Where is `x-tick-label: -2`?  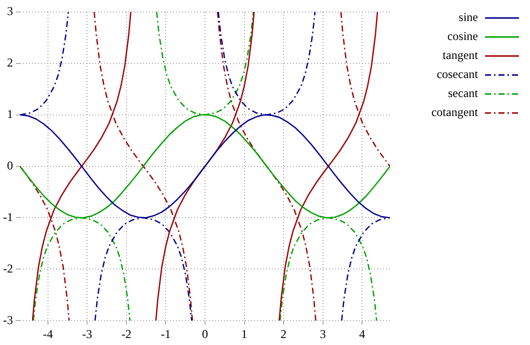 x-tick-label: -2 is located at coordinates (126, 333).